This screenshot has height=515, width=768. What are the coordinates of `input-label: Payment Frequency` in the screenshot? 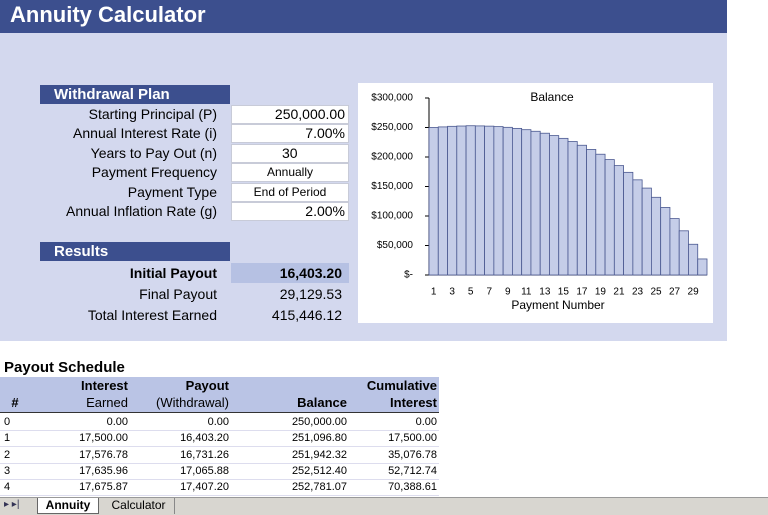 It's located at (154, 172).